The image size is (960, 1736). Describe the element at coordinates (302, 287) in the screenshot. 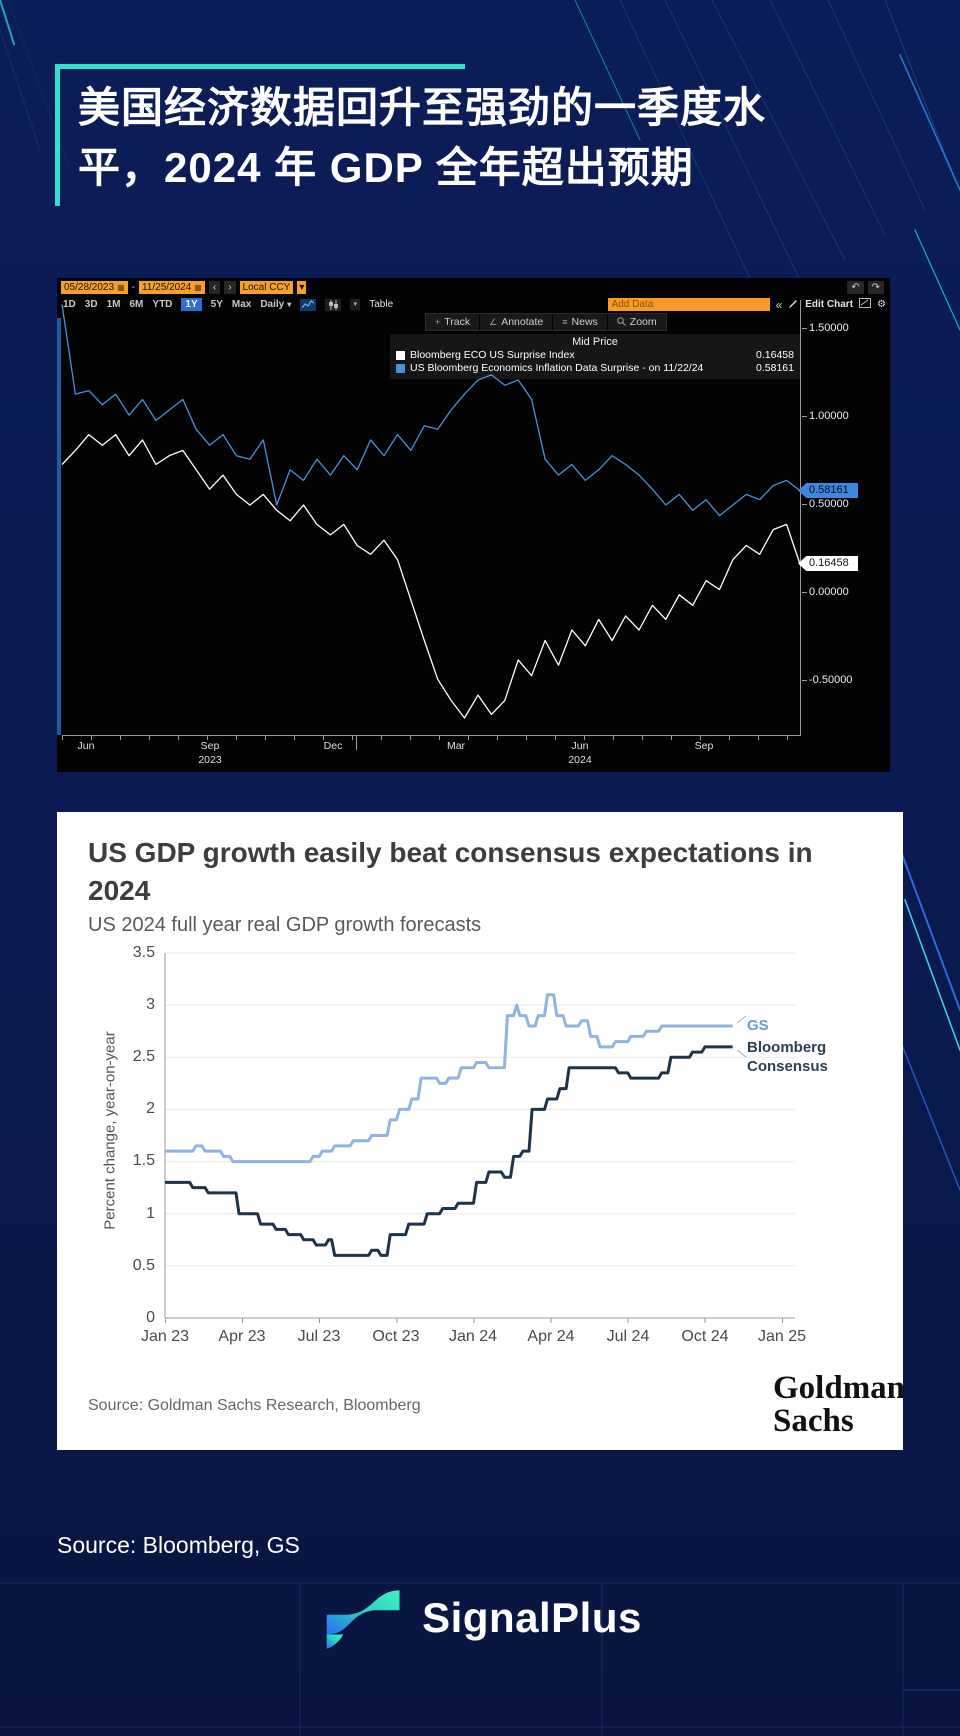

I see `currency-dropdown-icon: ▾` at that location.